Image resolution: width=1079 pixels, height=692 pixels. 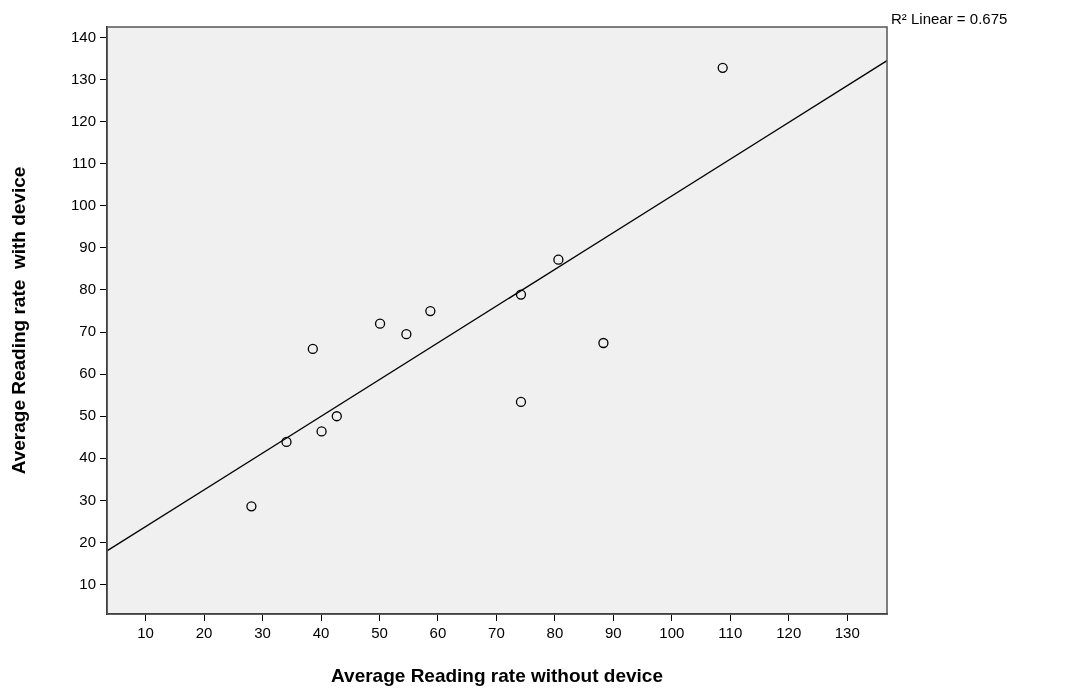 What do you see at coordinates (83, 204) in the screenshot?
I see `y-tick-label: 100` at bounding box center [83, 204].